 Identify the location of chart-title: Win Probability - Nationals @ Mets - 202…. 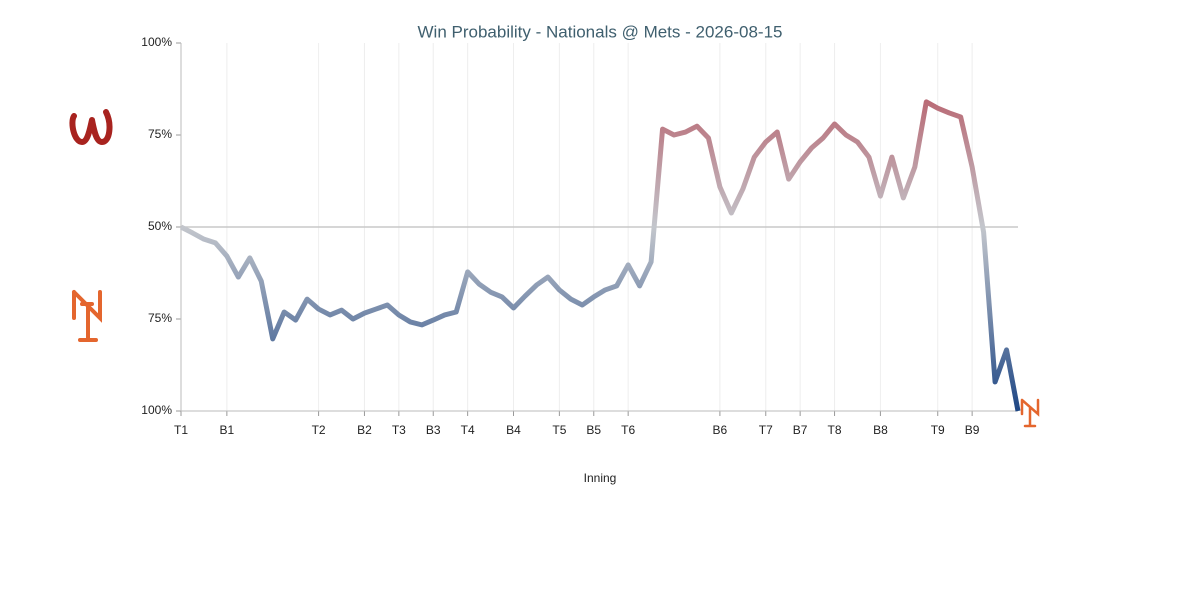
(600, 31).